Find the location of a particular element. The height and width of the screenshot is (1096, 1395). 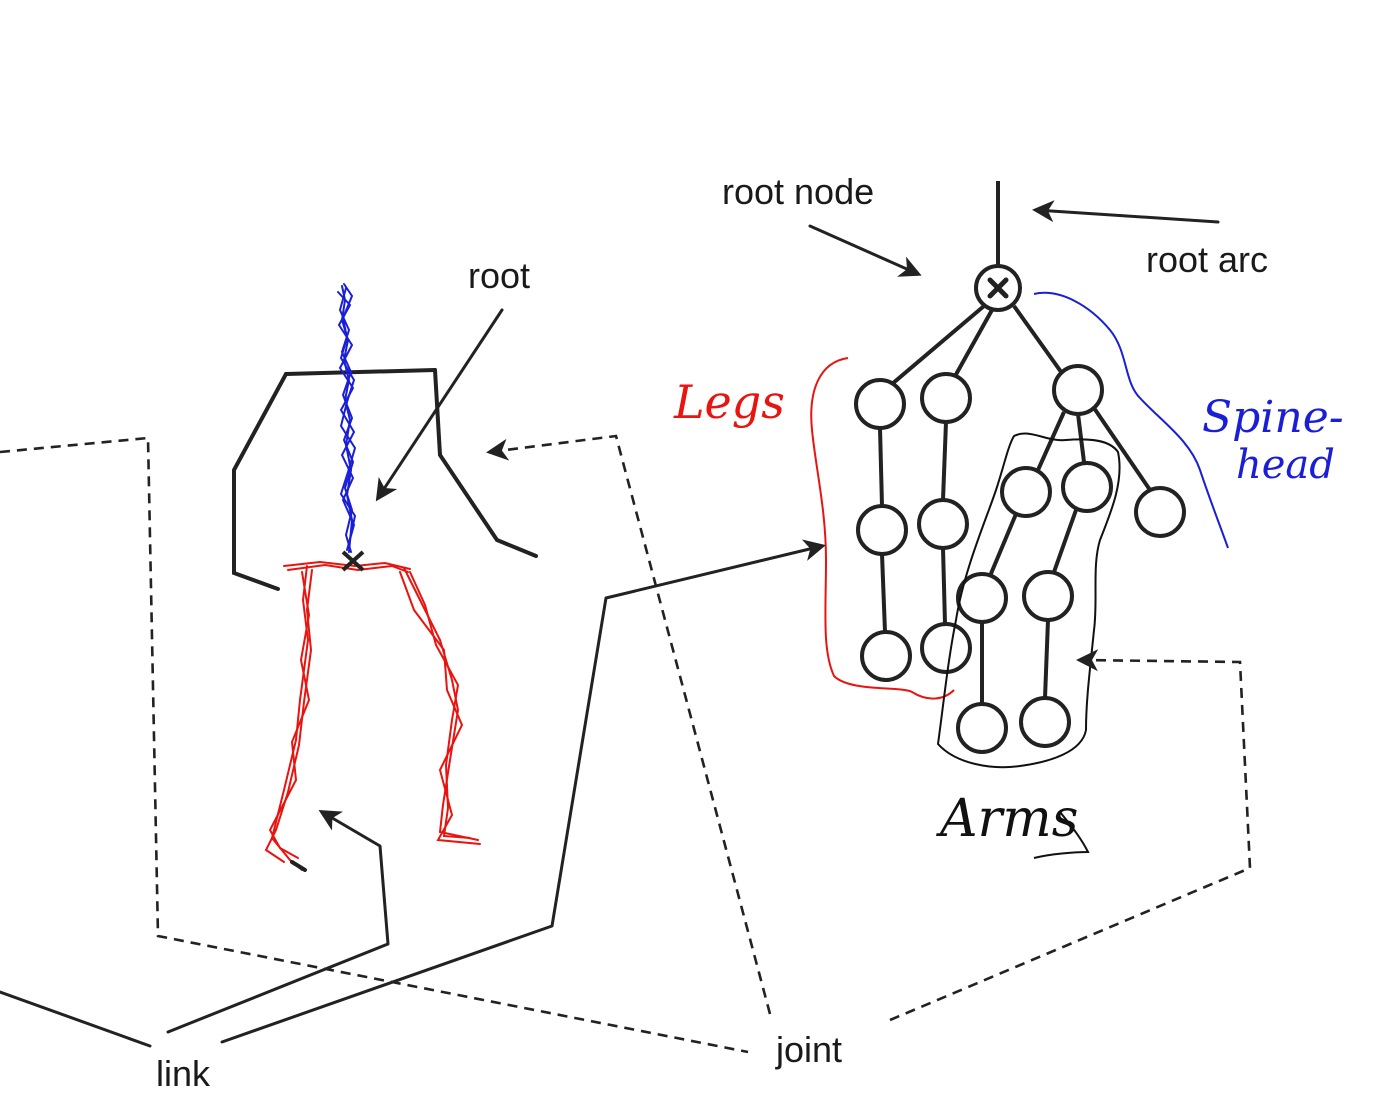

right-arm-bone is located at coordinates (485, 463).